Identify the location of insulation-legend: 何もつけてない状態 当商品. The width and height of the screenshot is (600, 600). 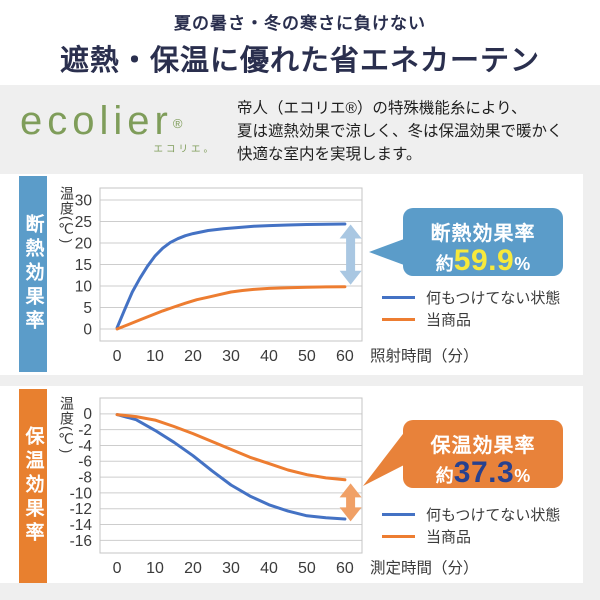
(471, 309).